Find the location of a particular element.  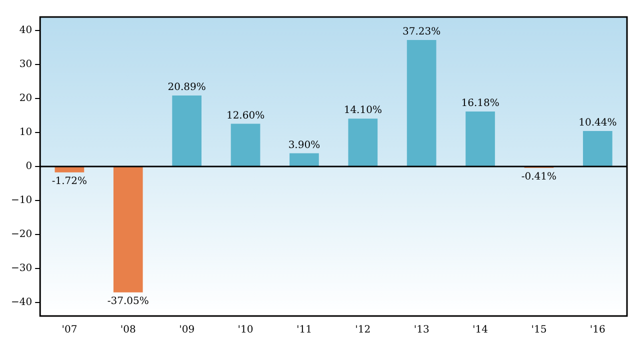

x-tick-label: '11 is located at coordinates (304, 330).